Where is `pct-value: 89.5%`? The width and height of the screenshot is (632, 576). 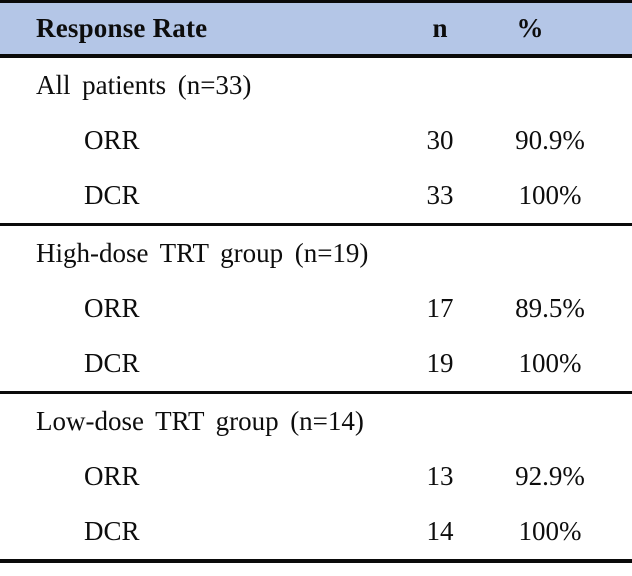 pct-value: 89.5% is located at coordinates (550, 308).